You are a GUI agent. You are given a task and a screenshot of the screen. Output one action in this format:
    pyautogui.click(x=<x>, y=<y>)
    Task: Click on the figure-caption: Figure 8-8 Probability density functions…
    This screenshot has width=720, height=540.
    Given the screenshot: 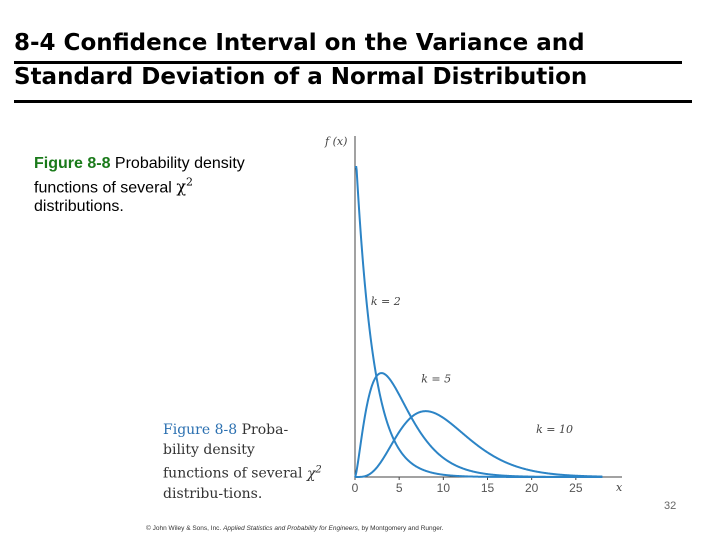 What is the action you would take?
    pyautogui.click(x=159, y=185)
    